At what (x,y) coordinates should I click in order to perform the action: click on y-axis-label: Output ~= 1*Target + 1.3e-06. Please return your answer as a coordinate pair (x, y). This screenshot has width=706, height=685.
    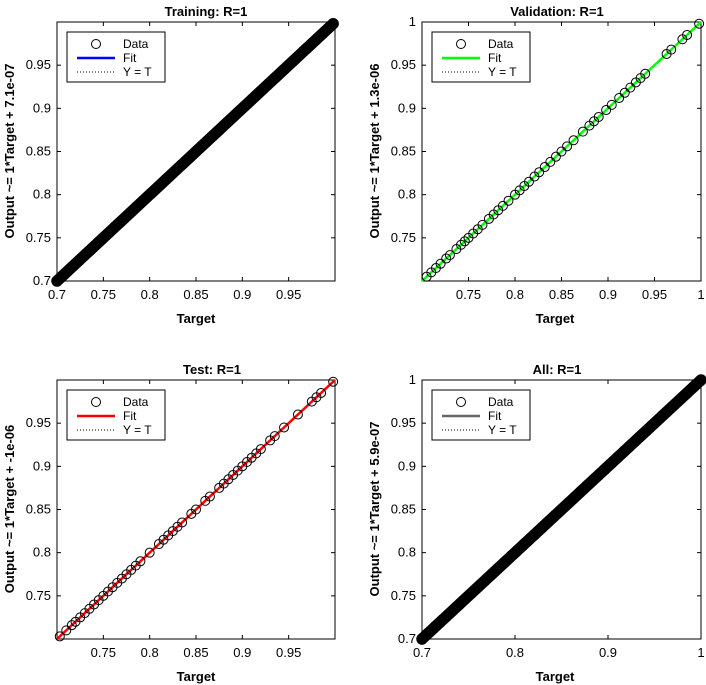
    Looking at the image, I should click on (374, 151).